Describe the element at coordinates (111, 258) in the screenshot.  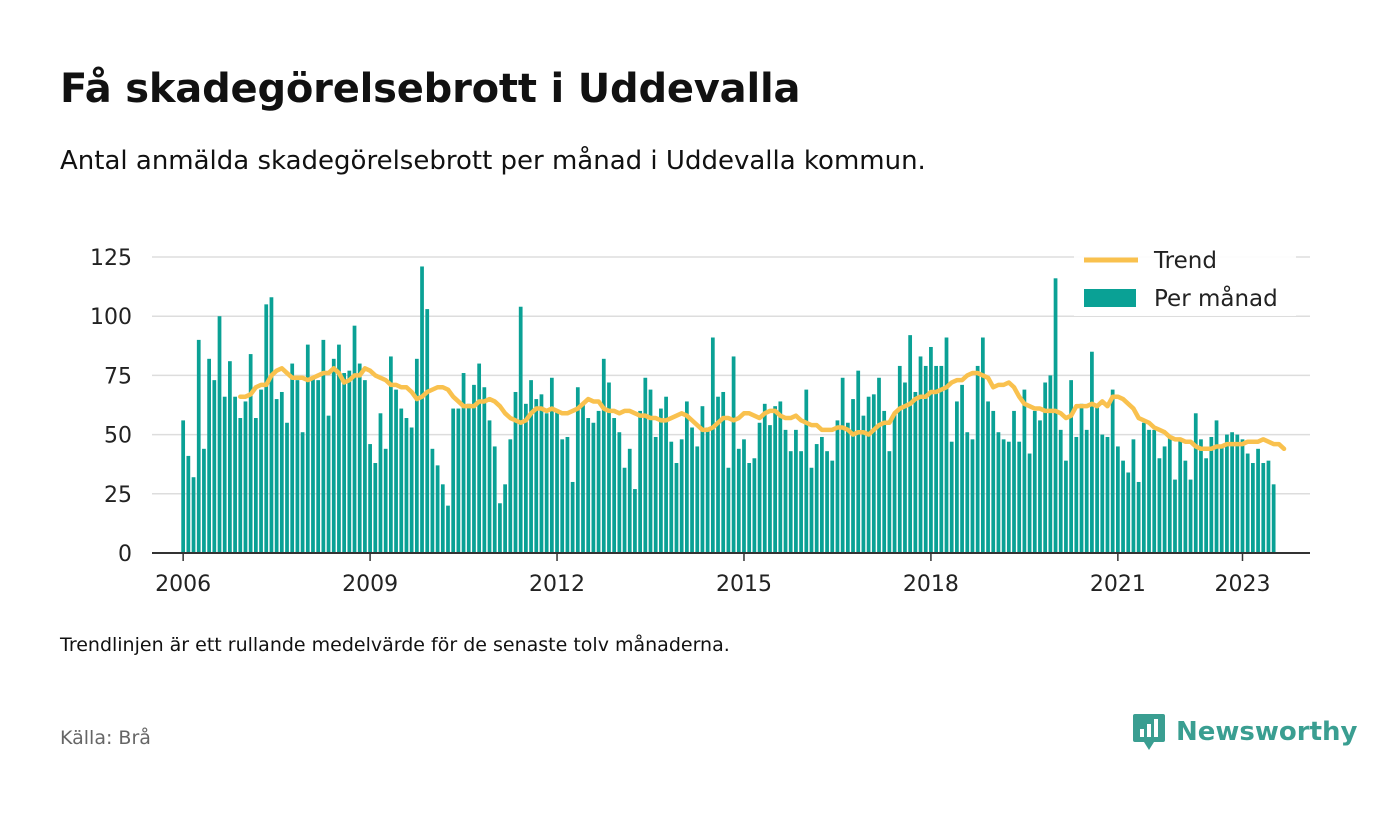
I see `y-tick-label: 125` at that location.